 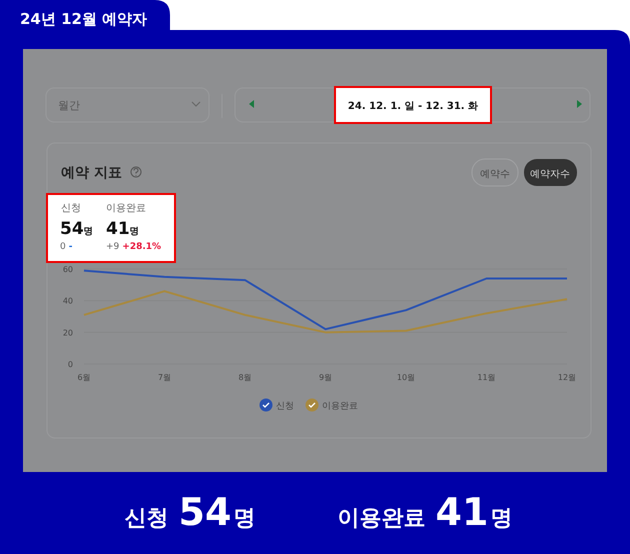 I want to click on text: 예약수, so click(x=495, y=174).